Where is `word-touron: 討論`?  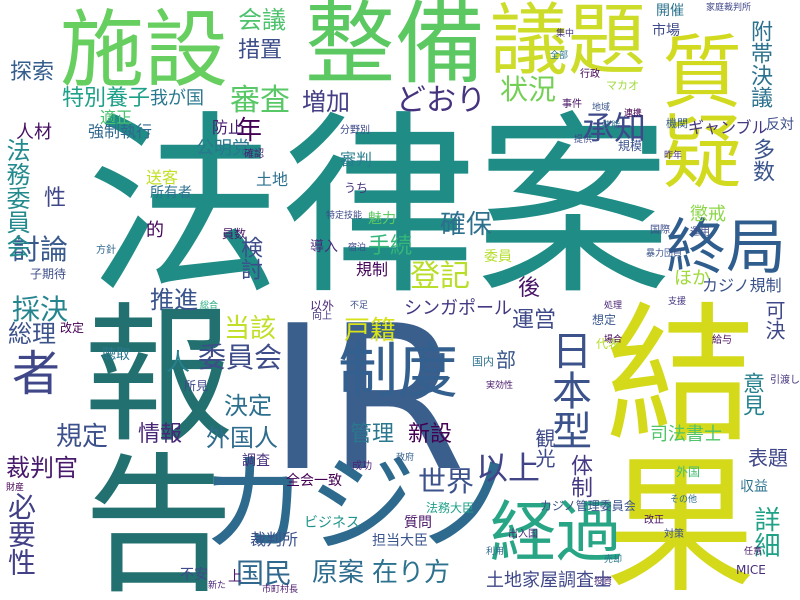
word-touron: 討論 is located at coordinates (40, 249).